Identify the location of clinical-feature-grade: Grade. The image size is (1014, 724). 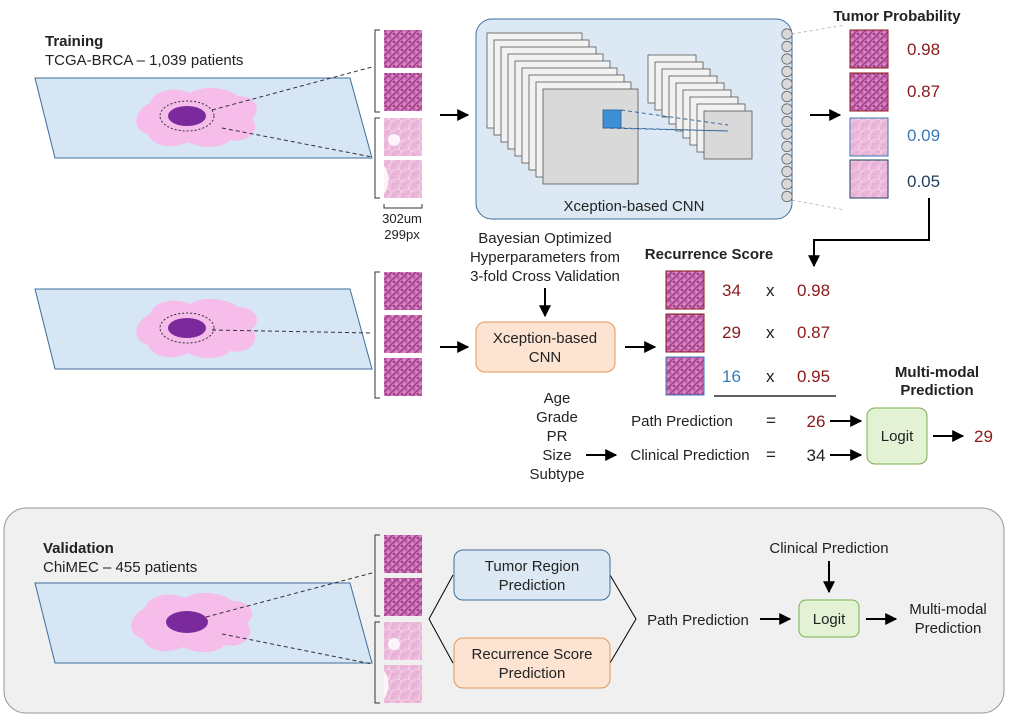
(557, 417).